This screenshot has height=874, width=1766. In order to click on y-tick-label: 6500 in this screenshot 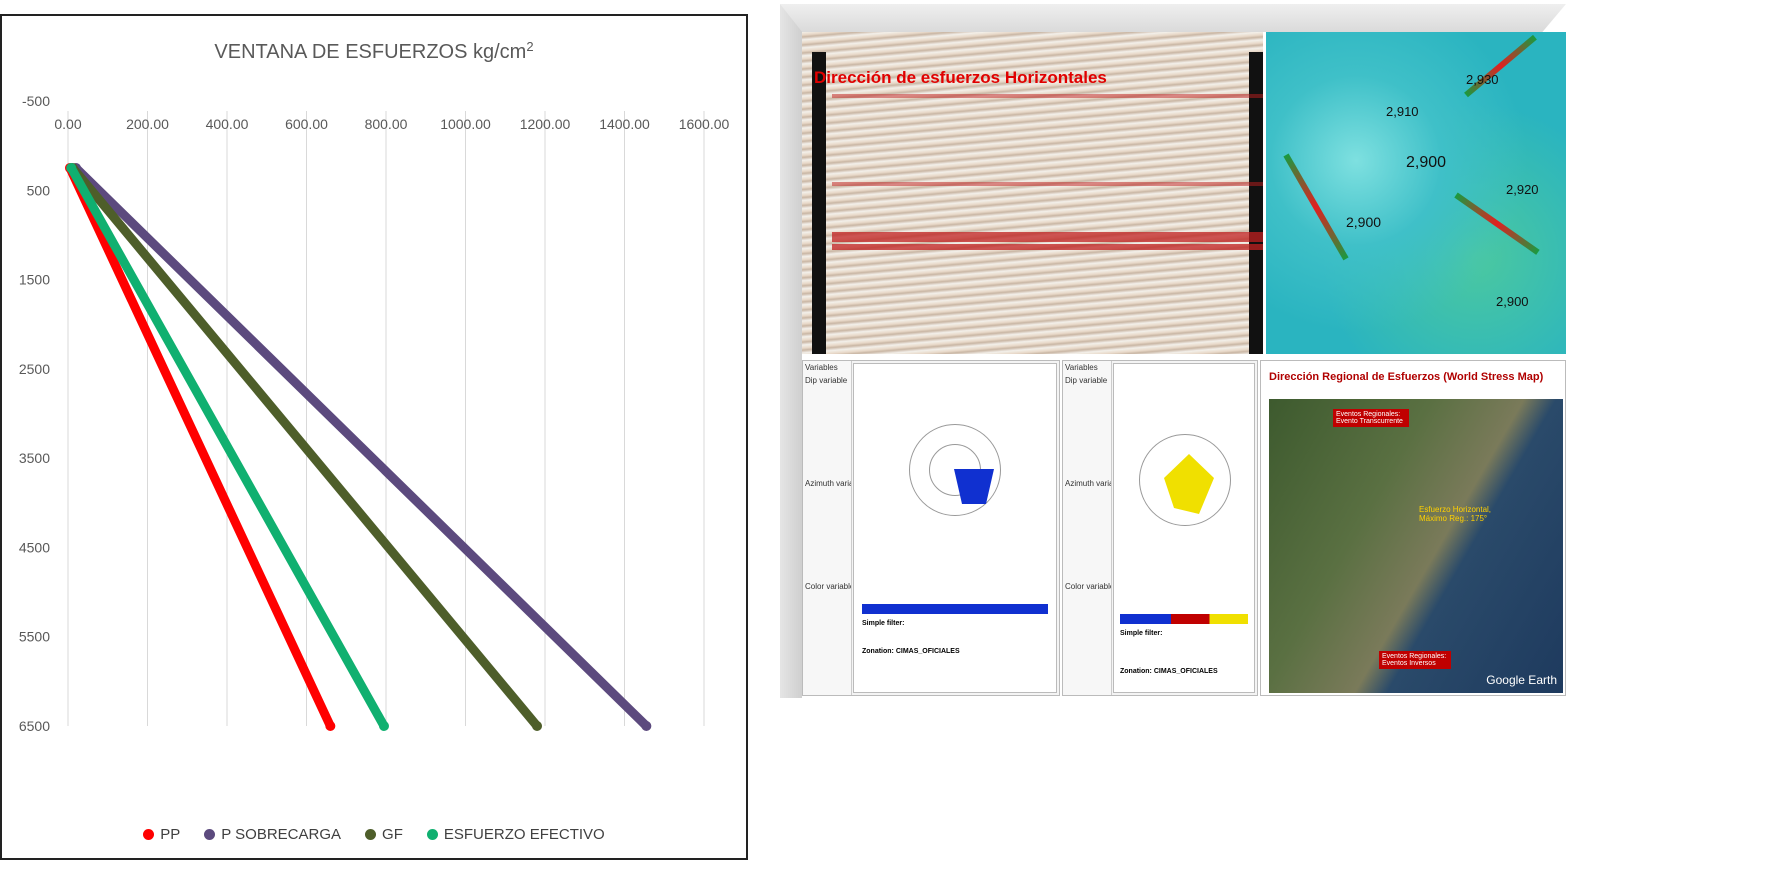, I will do `click(34, 726)`.